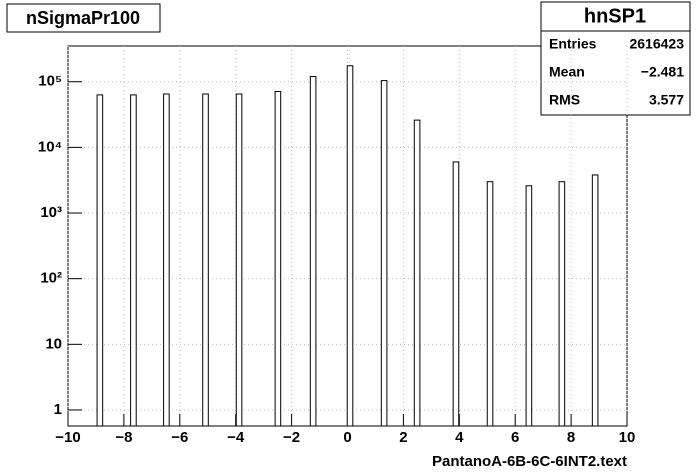  I want to click on stats-title: hnSP1, so click(615, 16).